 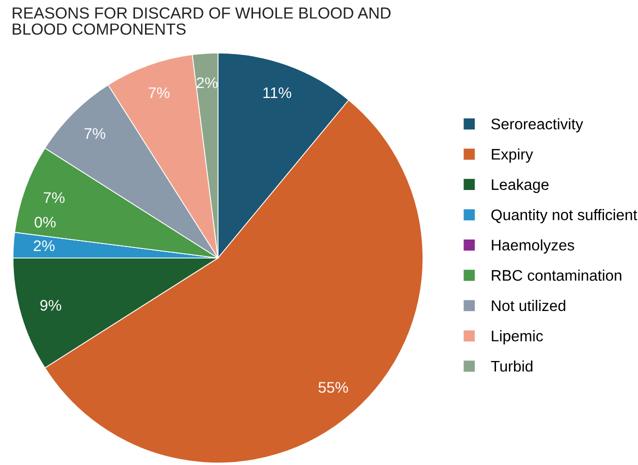 I want to click on legend-label: Turbid, so click(x=511, y=366).